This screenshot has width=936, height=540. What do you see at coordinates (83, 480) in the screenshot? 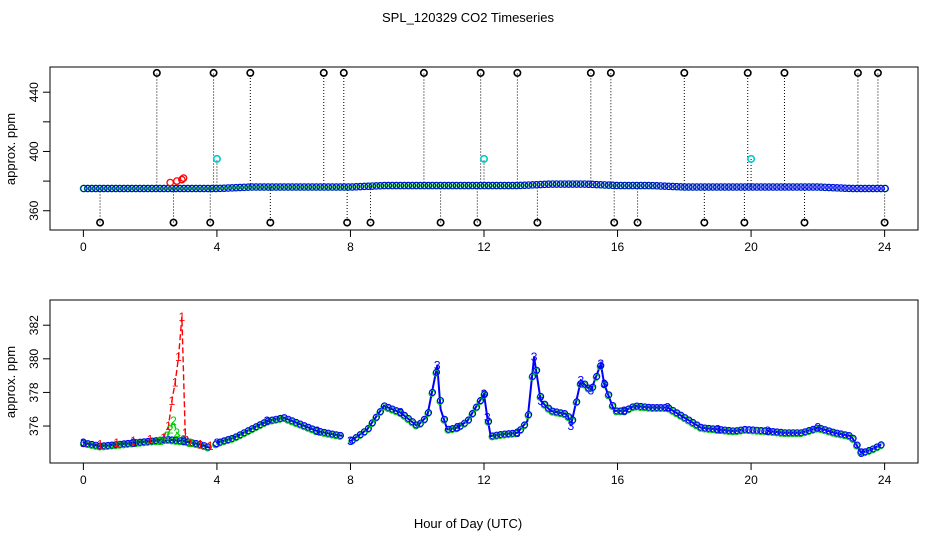
I see `bottom-x-tick-label: 0` at bounding box center [83, 480].